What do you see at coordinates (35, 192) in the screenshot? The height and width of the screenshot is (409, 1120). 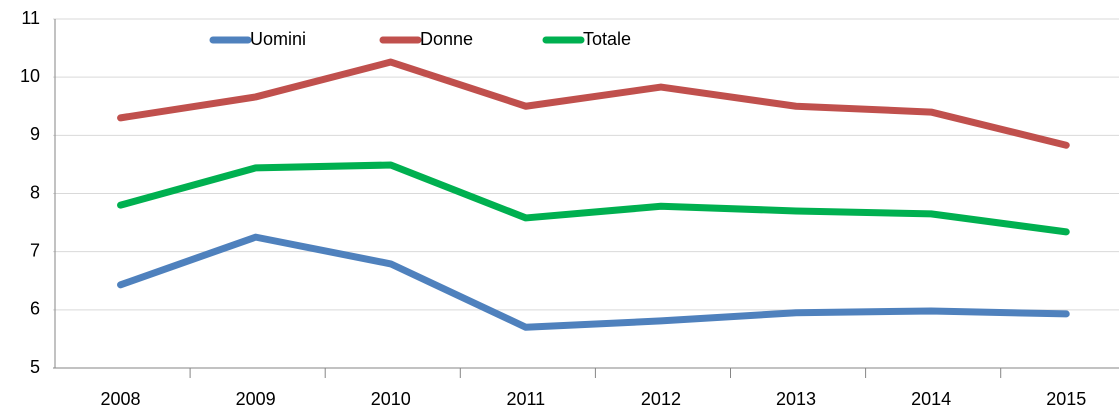 I see `y-tick-label: 8` at bounding box center [35, 192].